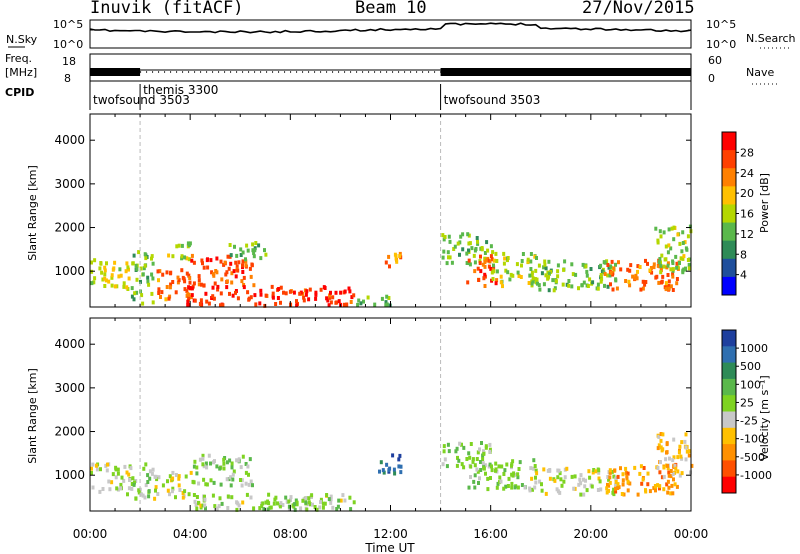 The height and width of the screenshot is (554, 800). What do you see at coordinates (69, 344) in the screenshot?
I see `y-tick-label: 4000` at bounding box center [69, 344].